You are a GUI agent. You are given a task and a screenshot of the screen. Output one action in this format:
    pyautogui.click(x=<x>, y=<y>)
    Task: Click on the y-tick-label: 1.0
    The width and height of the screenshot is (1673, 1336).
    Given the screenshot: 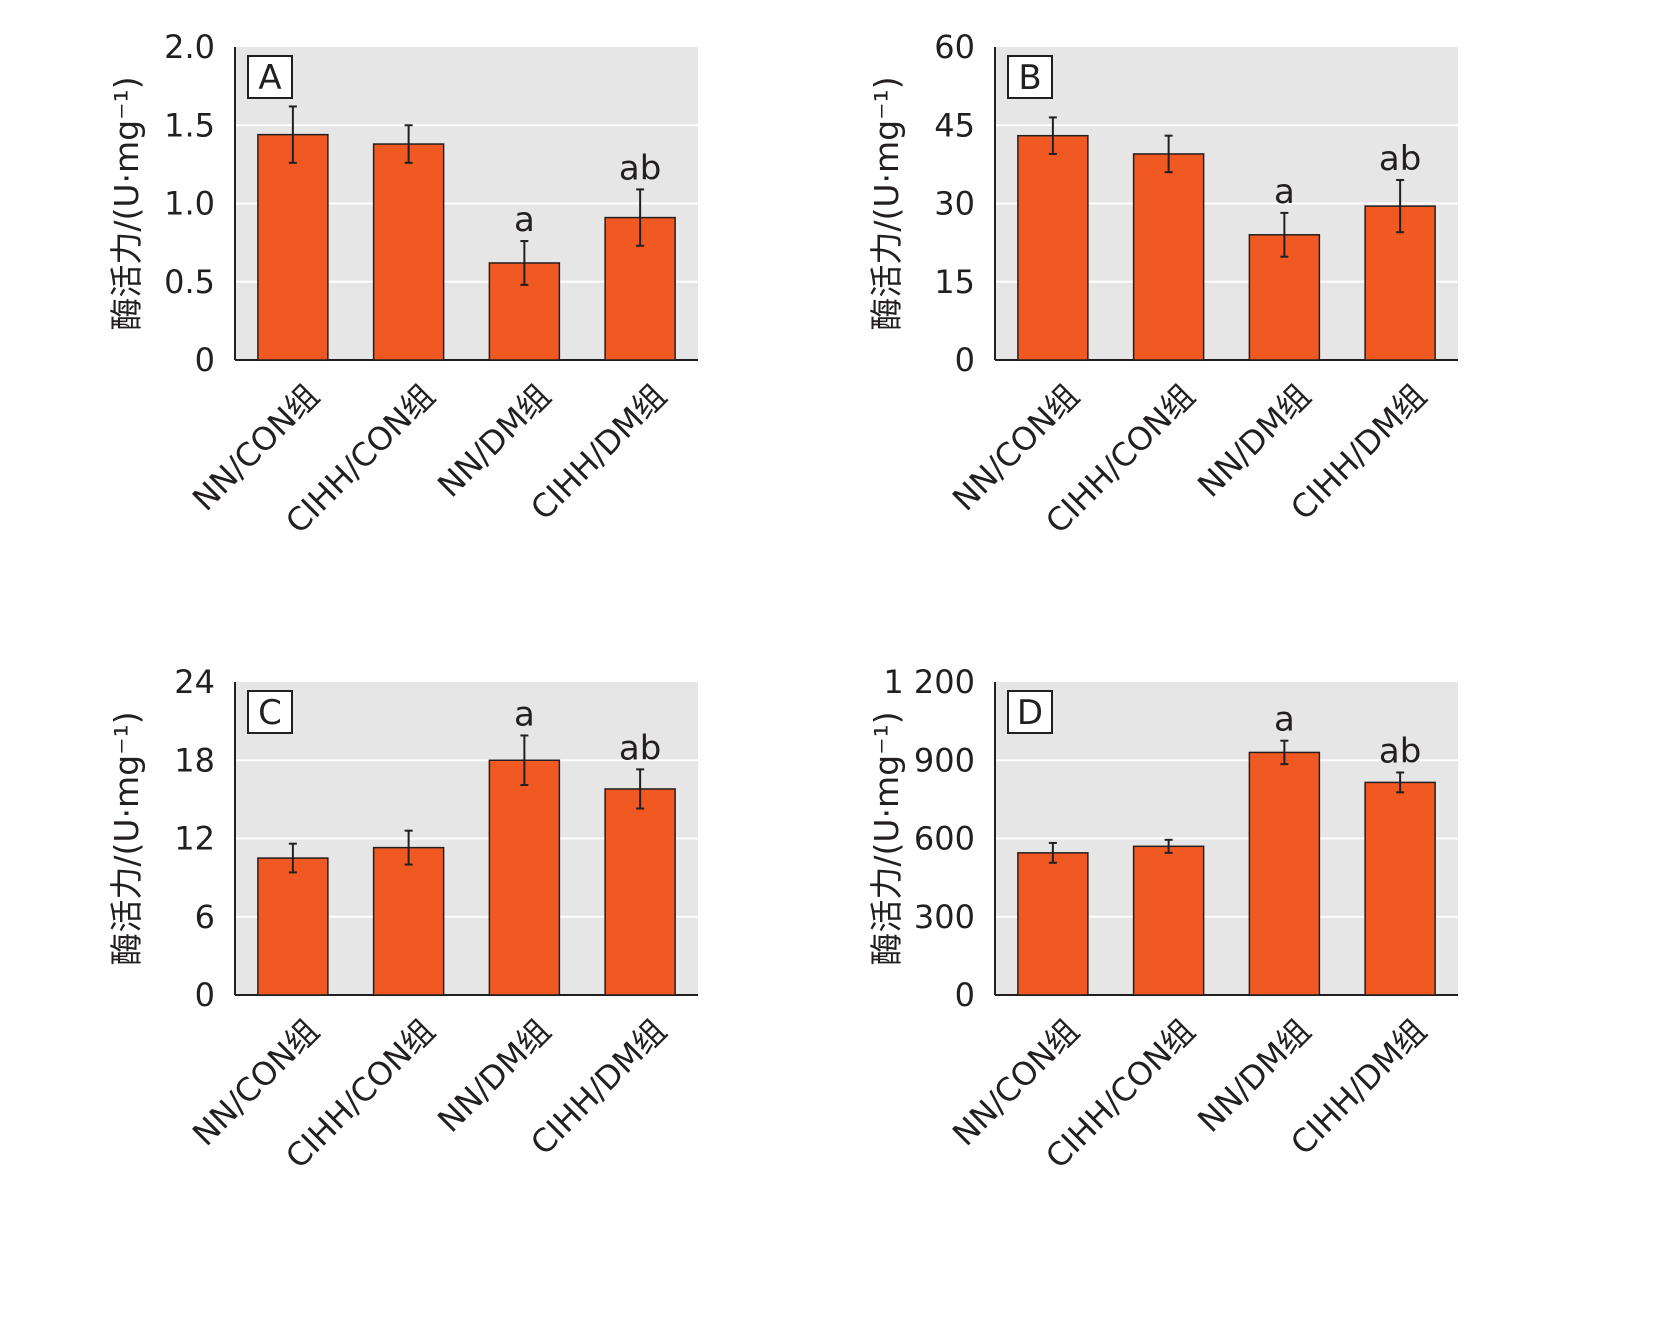 What is the action you would take?
    pyautogui.click(x=189, y=204)
    